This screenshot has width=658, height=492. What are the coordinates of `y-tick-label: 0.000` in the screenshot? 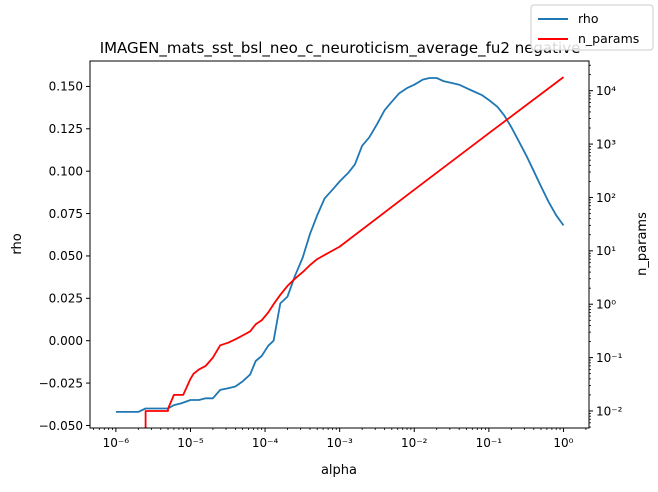 It's located at (66, 341).